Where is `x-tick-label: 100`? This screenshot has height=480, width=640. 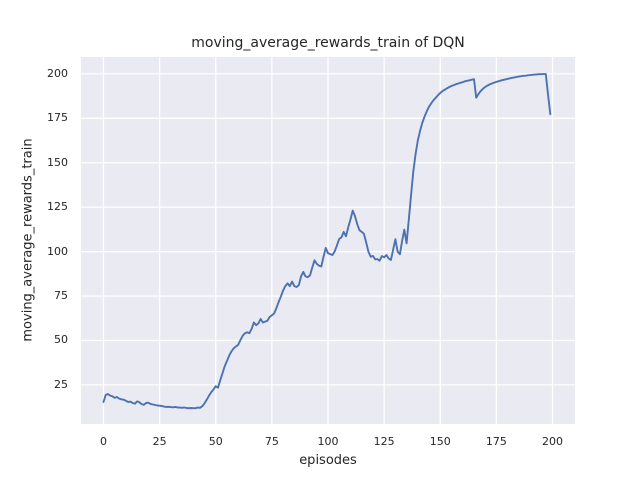 x-tick-label: 100 is located at coordinates (328, 441).